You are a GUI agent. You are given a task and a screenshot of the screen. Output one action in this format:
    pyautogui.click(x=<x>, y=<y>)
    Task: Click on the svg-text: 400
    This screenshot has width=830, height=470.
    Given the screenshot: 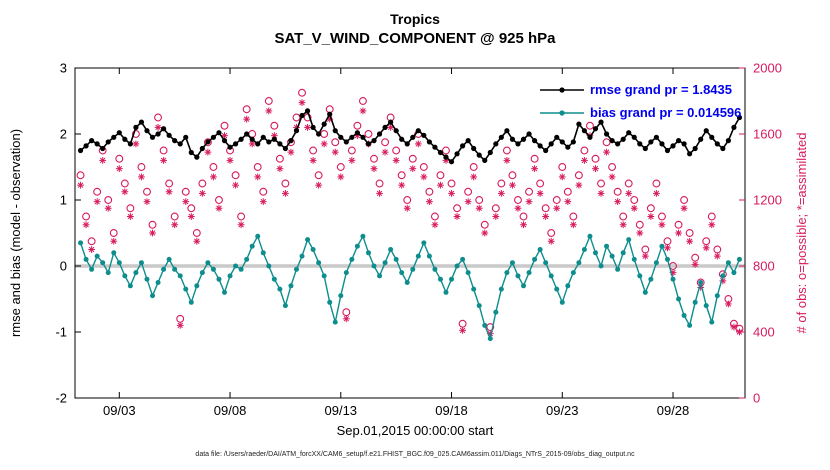 What is the action you would take?
    pyautogui.click(x=764, y=332)
    